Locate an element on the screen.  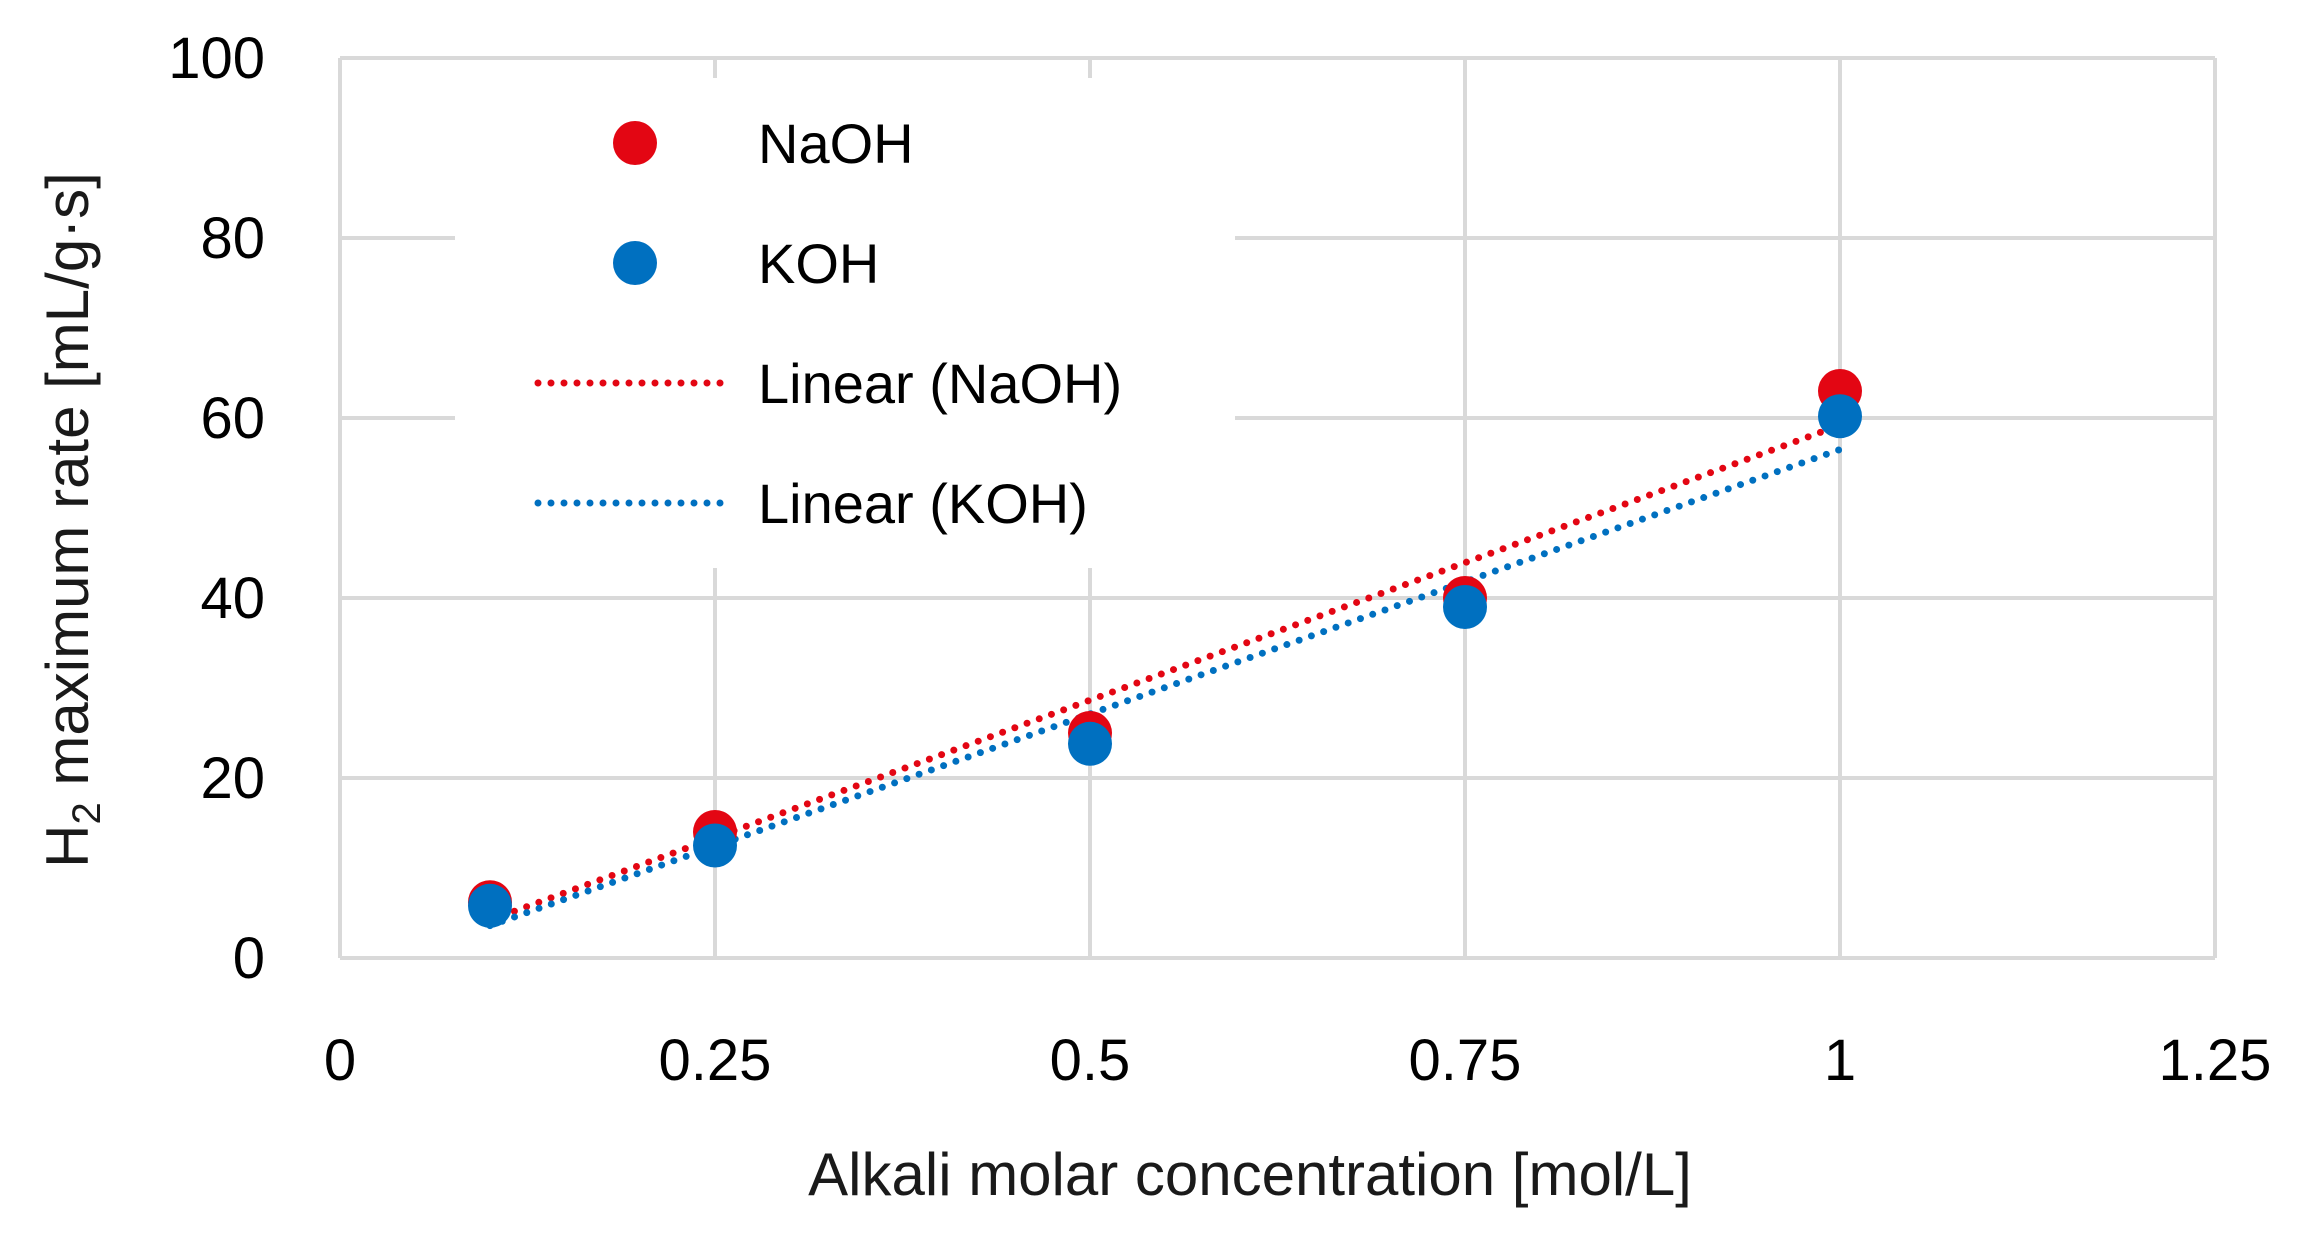
x-tick-label: 0.5 is located at coordinates (1090, 1060).